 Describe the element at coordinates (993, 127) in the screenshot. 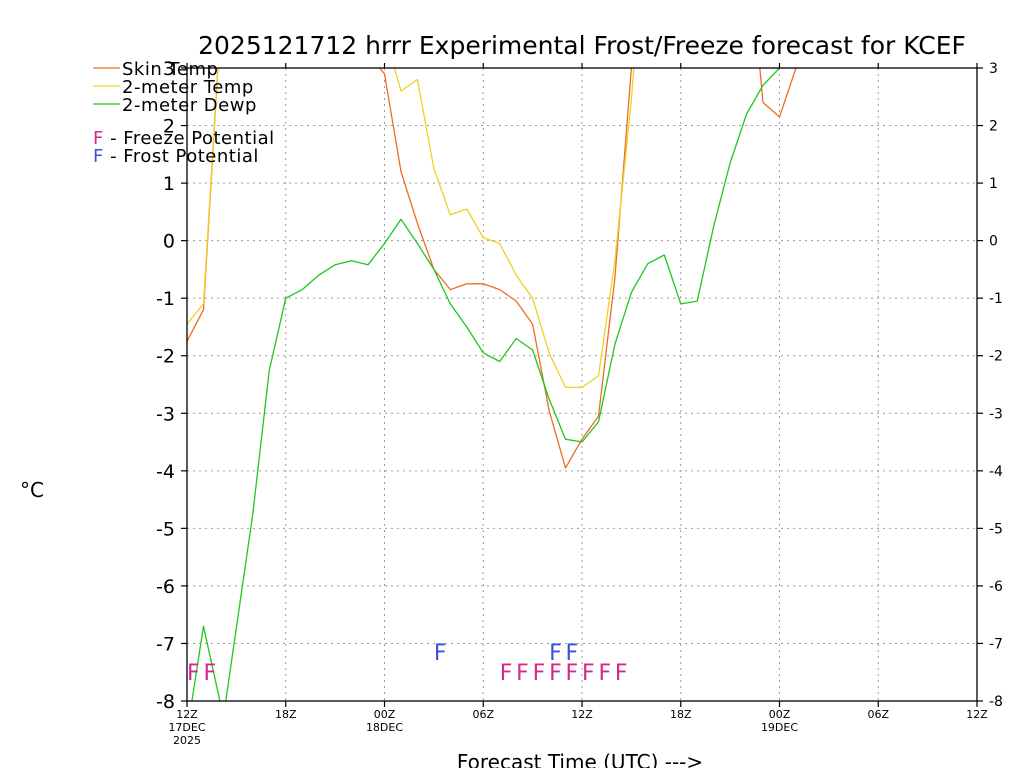

I see `y-tick-label-right: 2` at that location.